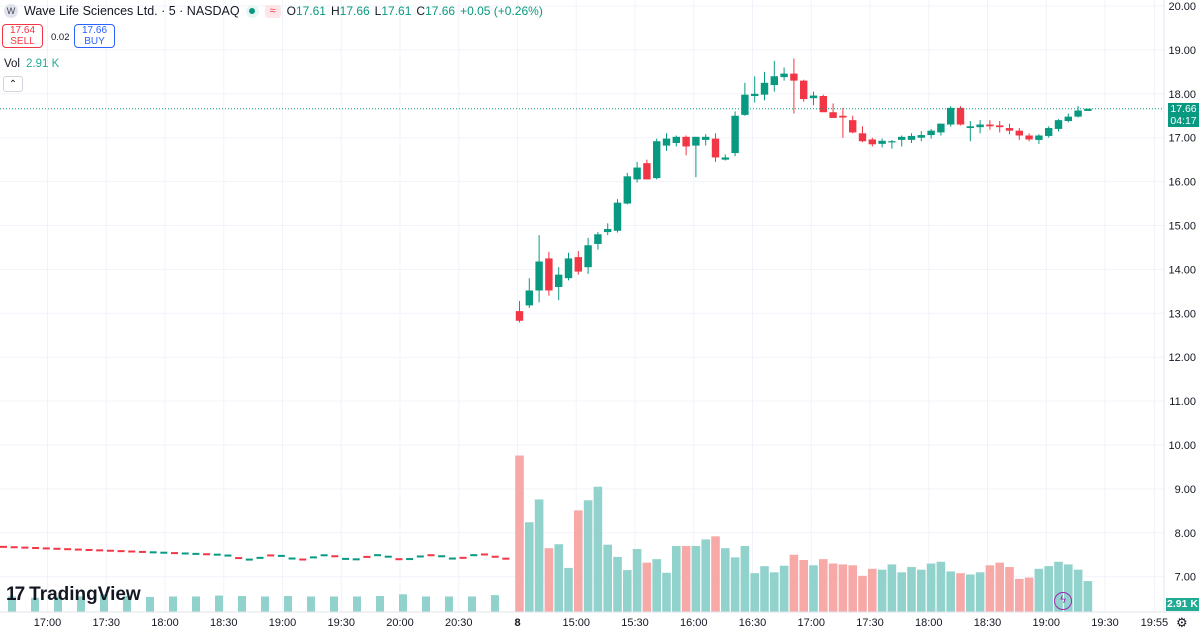  I want to click on settings-gear-icon: ⚙, so click(1182, 622).